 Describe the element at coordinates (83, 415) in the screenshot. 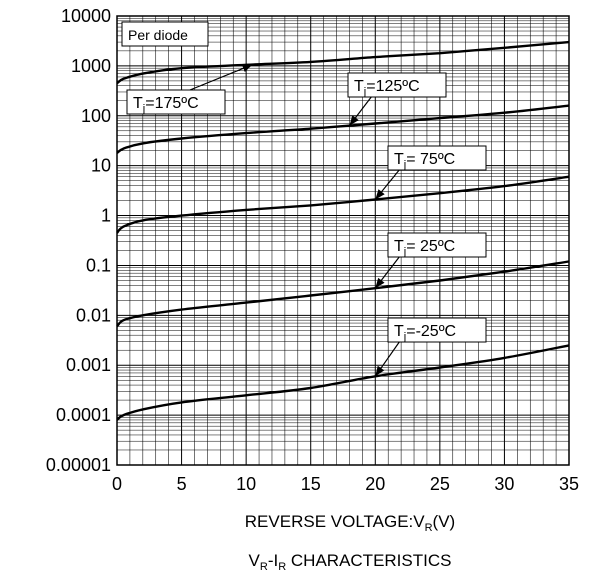

I see `y-tick-label: 0.0001` at that location.